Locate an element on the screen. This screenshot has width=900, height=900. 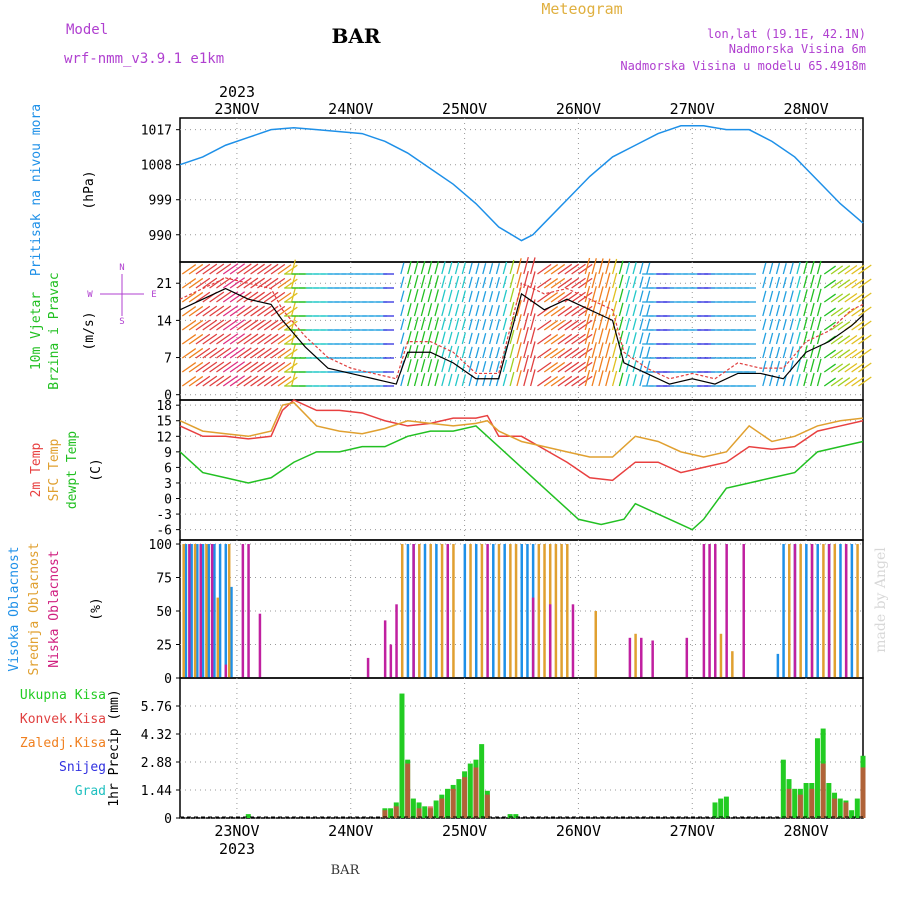
y-tick-label: 1017 is located at coordinates (156, 131).